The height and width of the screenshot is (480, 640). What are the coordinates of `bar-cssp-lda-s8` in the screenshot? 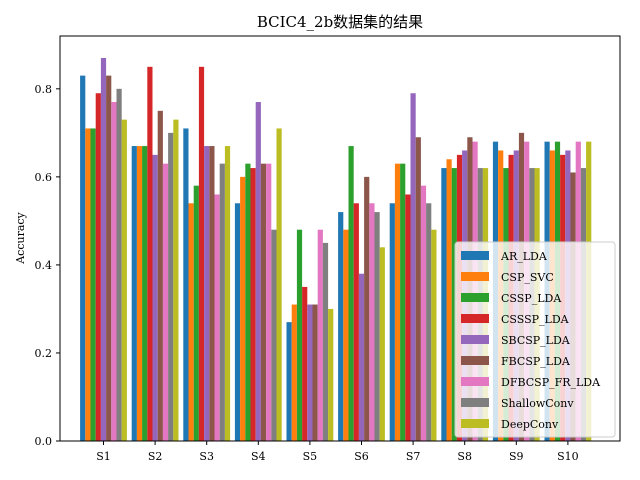 It's located at (454, 304).